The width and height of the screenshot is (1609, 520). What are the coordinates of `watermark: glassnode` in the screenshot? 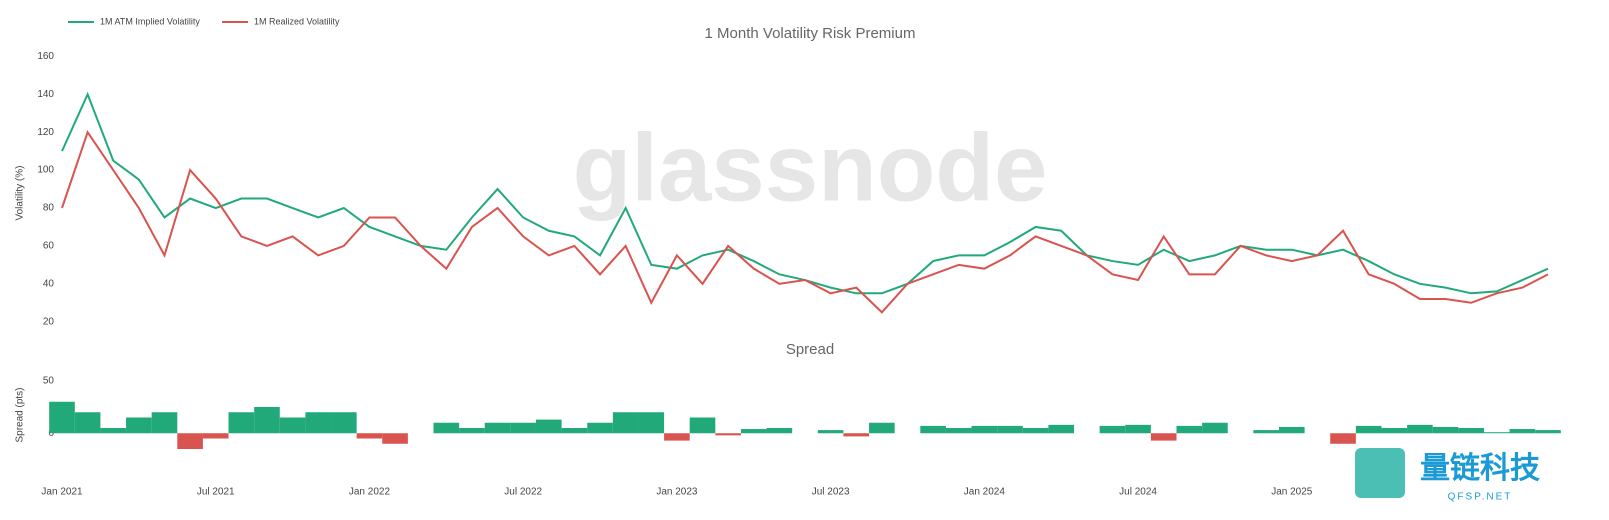 It's located at (810, 167).